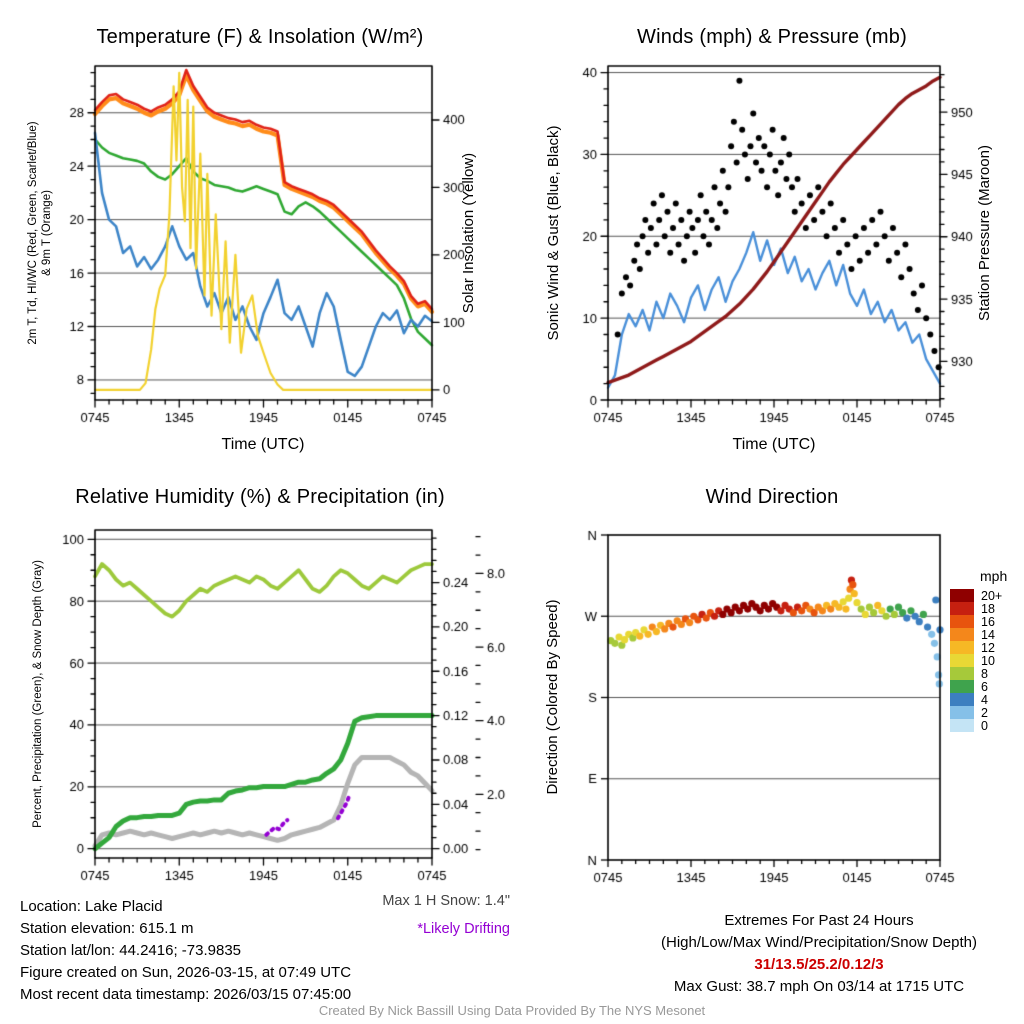 The image size is (1024, 1024). Describe the element at coordinates (978, 699) in the screenshot. I see `legend-row: 4` at that location.